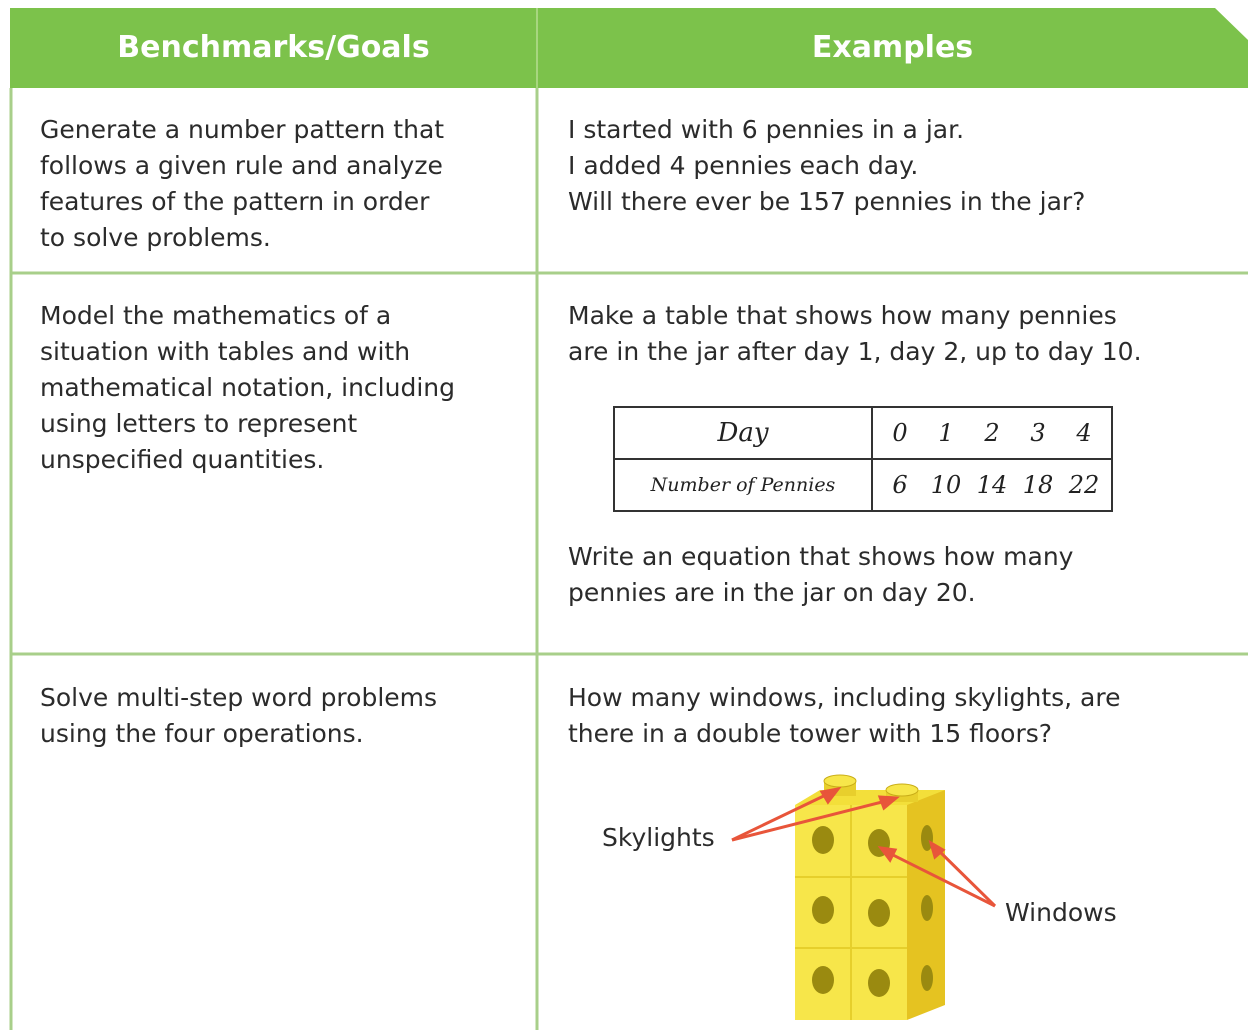 The width and height of the screenshot is (1248, 1030). What do you see at coordinates (247, 387) in the screenshot?
I see `goal-line: mathematical notation, including` at bounding box center [247, 387].